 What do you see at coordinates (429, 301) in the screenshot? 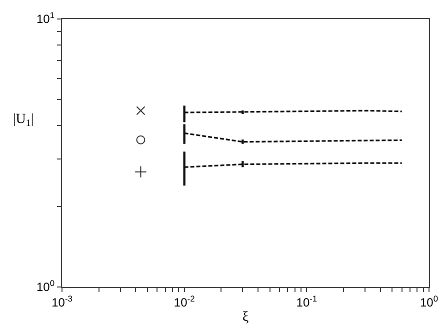
I see `x-tick-label: 10$^{0}$` at bounding box center [429, 301].